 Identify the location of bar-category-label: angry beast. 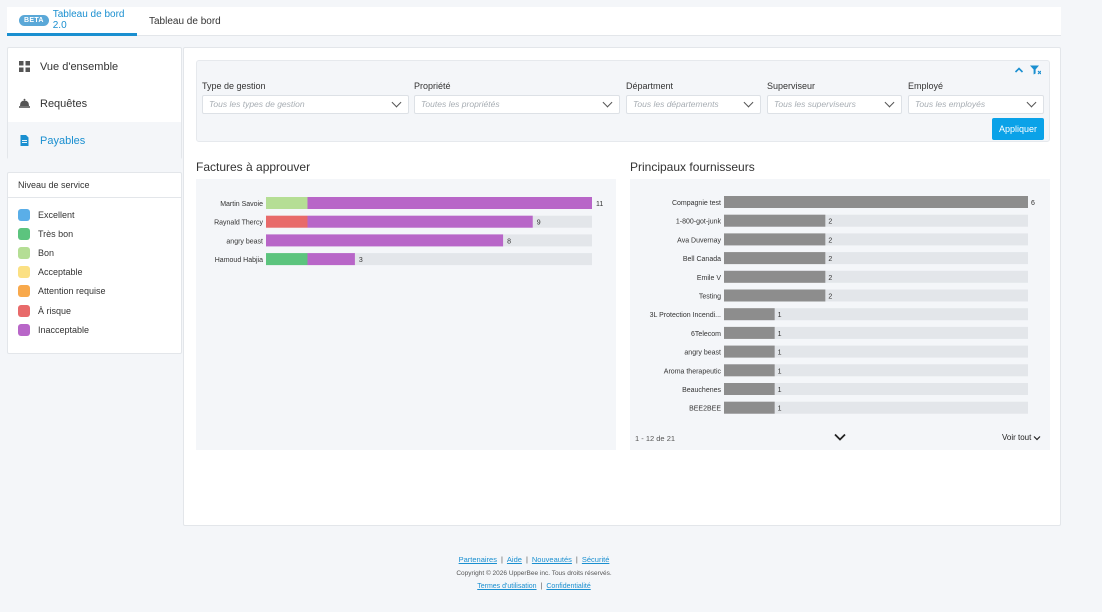
(702, 353).